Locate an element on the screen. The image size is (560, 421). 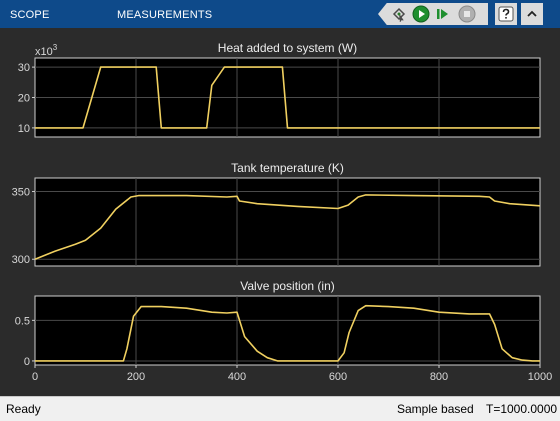
status-mode: Sample based is located at coordinates (435, 409).